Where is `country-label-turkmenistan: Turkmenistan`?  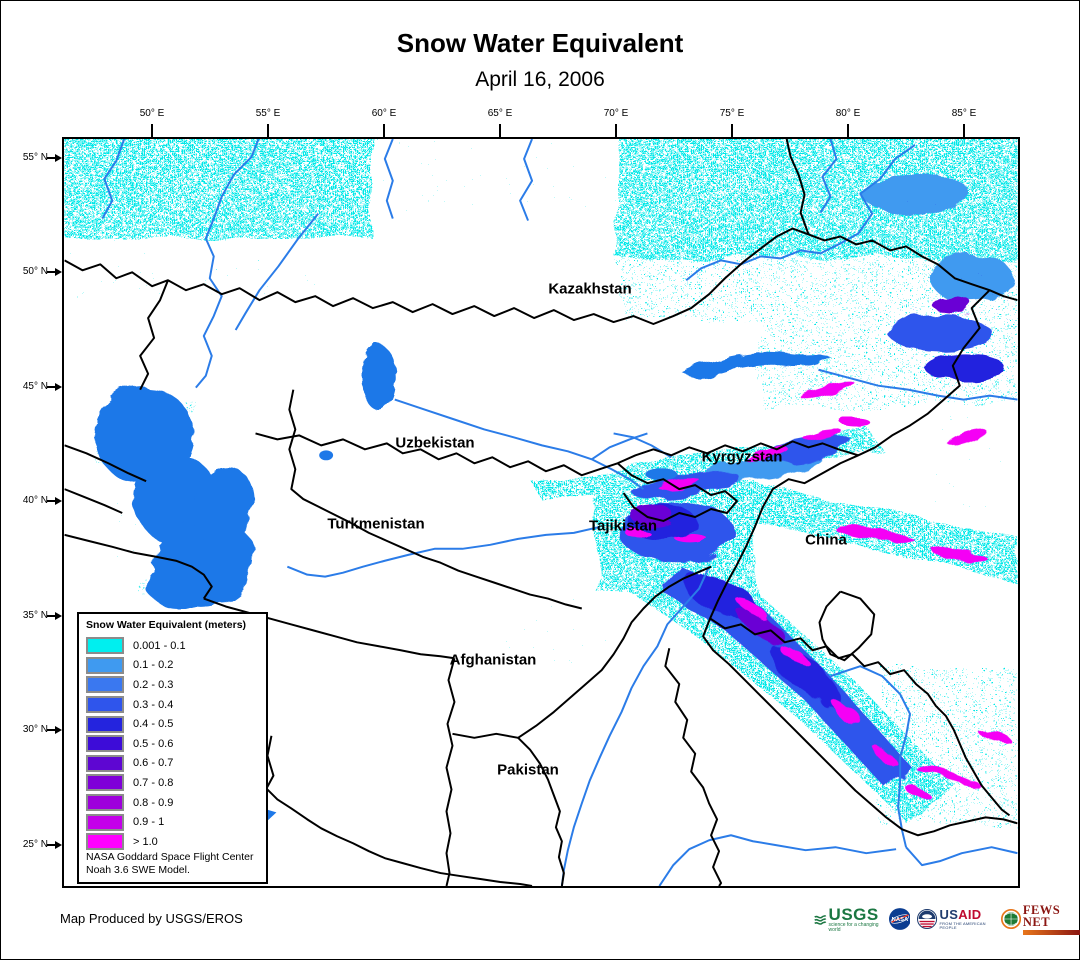
country-label-turkmenistan: Turkmenistan is located at coordinates (376, 524).